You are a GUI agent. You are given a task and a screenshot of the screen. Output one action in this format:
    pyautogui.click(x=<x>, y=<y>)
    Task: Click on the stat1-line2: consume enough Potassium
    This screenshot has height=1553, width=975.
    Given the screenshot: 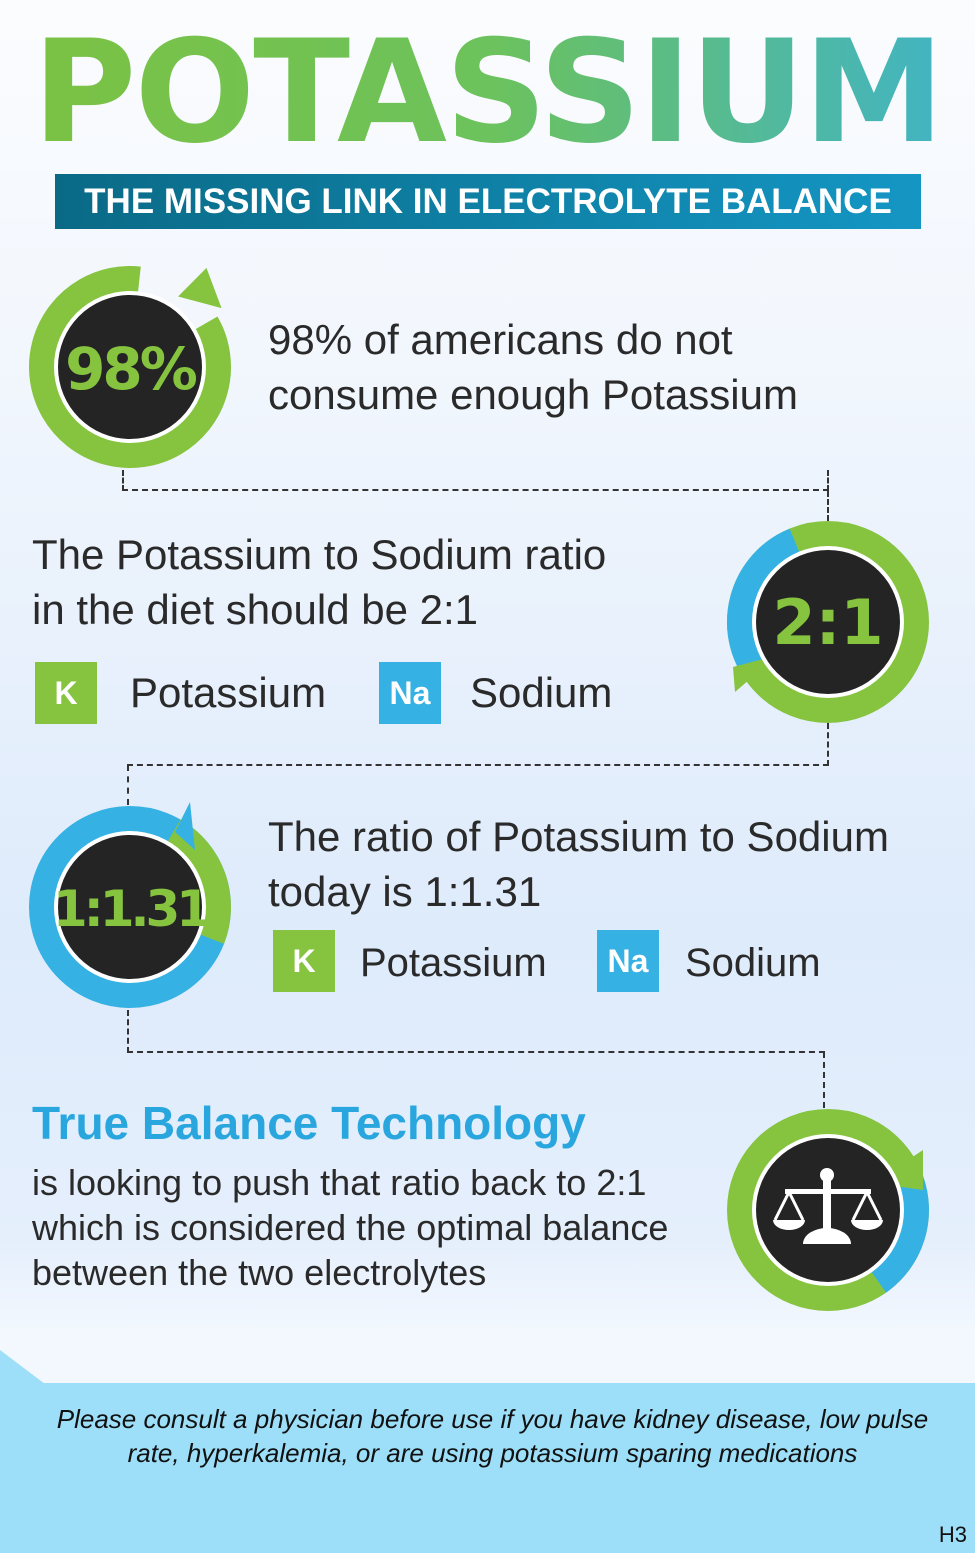 What is the action you would take?
    pyautogui.click(x=533, y=394)
    